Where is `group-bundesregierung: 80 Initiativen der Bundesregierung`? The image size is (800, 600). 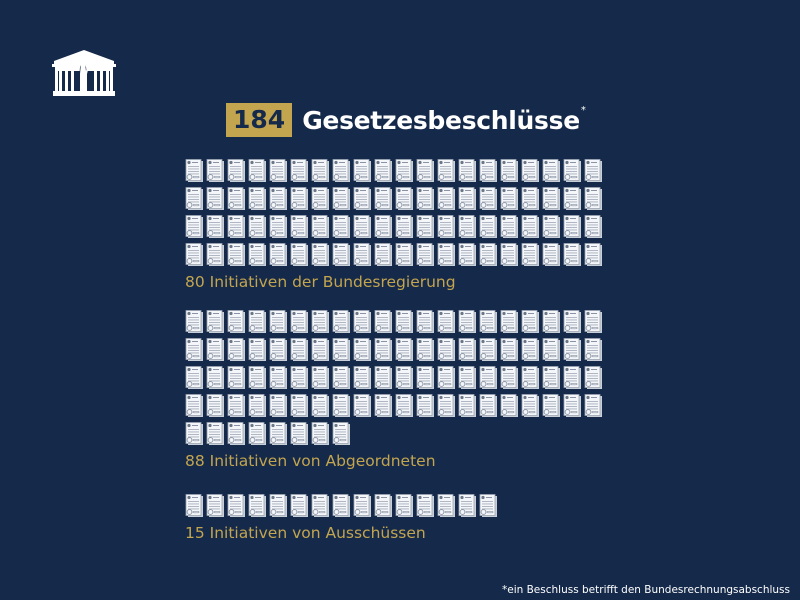 group-bundesregierung: 80 Initiativen der Bundesregierung is located at coordinates (400, 225).